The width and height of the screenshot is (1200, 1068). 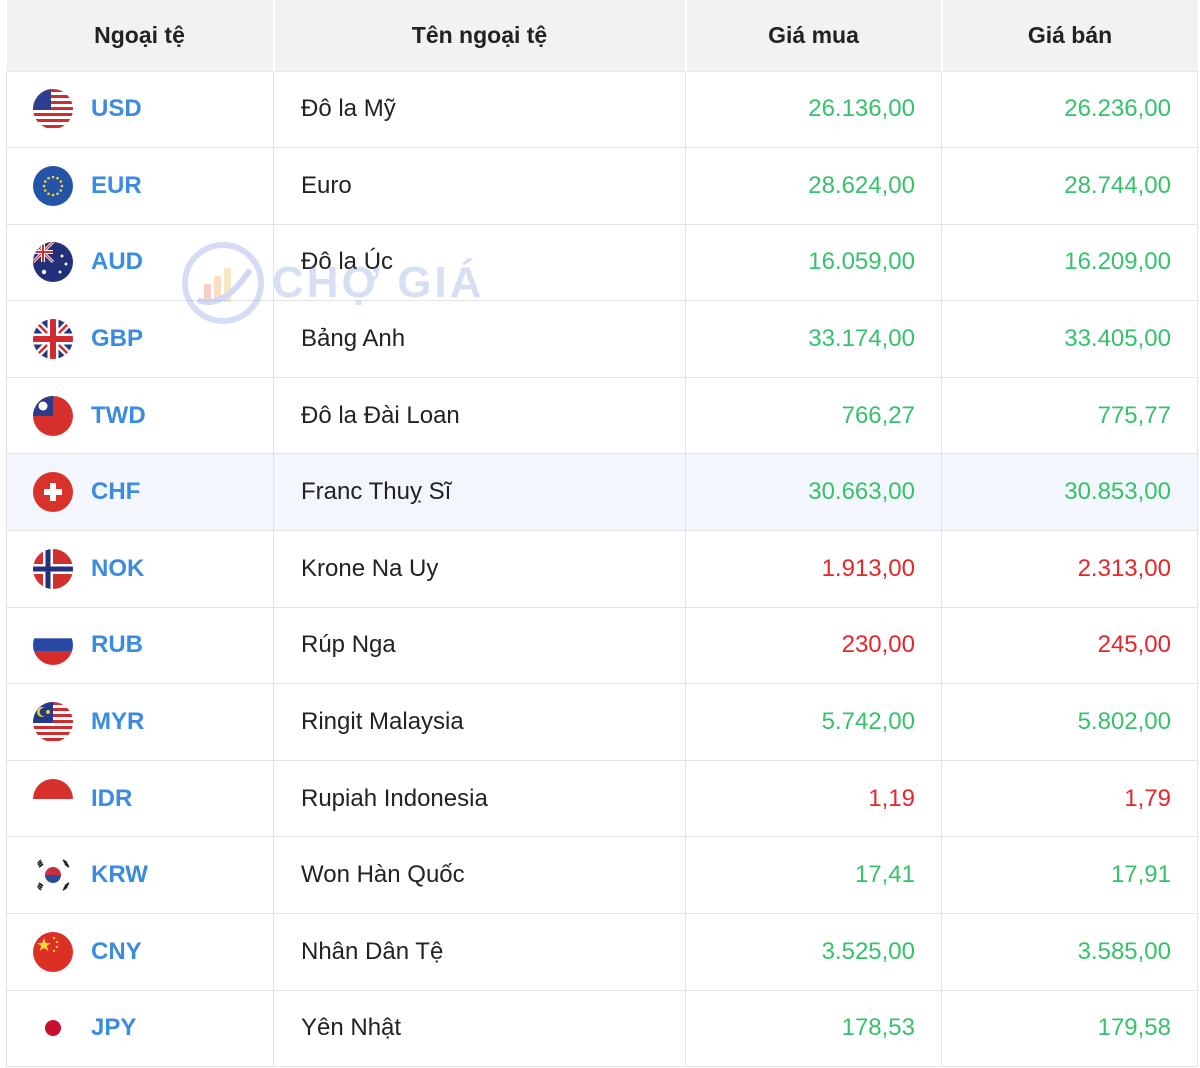 What do you see at coordinates (53, 875) in the screenshot?
I see `kr-flag-icon` at bounding box center [53, 875].